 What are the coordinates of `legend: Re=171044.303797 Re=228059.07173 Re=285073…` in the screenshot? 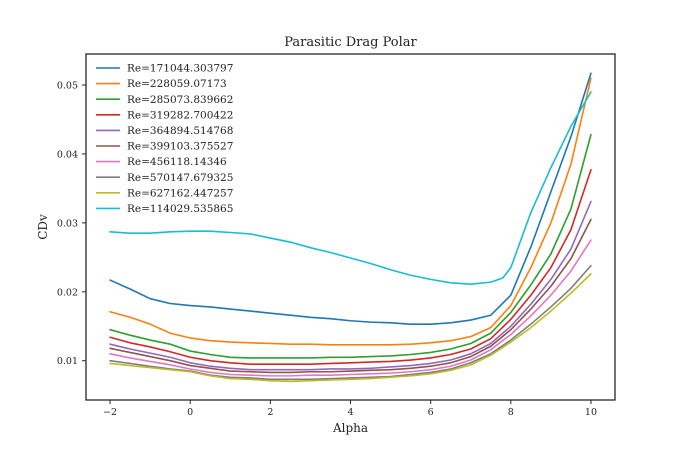 It's located at (164, 139).